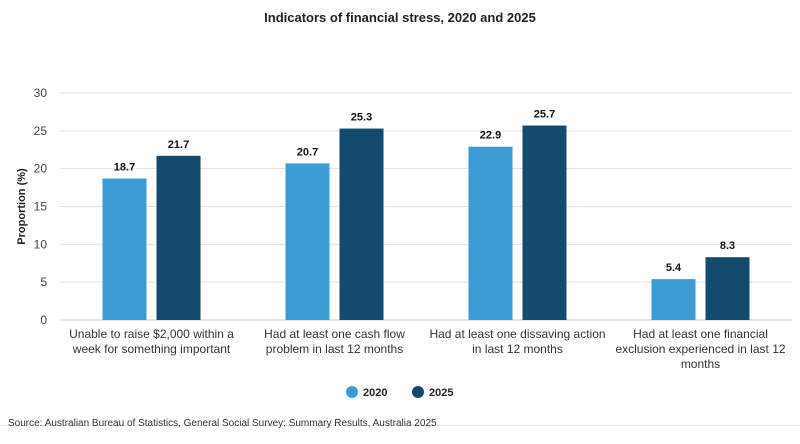  What do you see at coordinates (334, 349) in the screenshot?
I see `x-tick-label: problem in last 12 months` at bounding box center [334, 349].